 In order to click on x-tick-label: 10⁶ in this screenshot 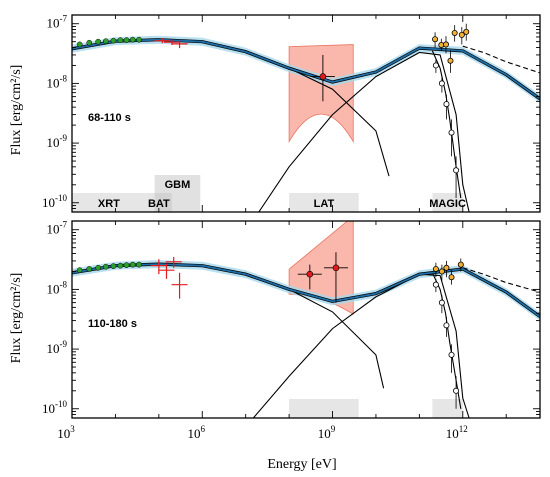, I will do `click(197, 432)`.